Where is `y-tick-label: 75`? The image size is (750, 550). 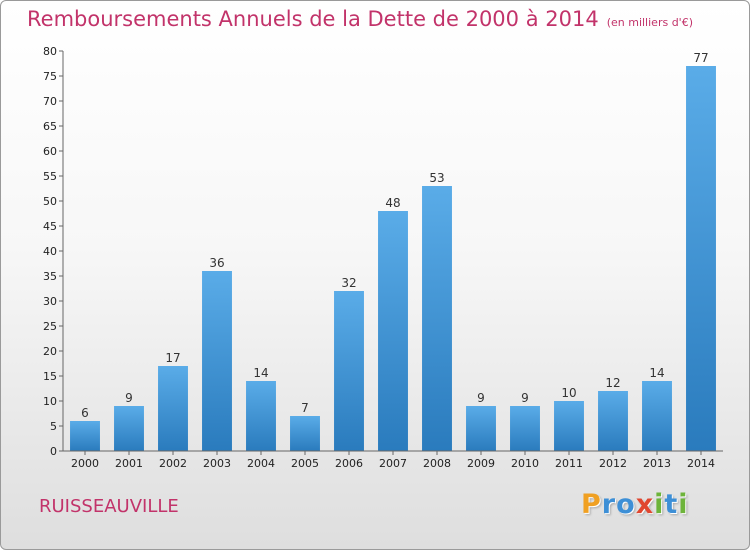 y-tick-label: 75 is located at coordinates (50, 76).